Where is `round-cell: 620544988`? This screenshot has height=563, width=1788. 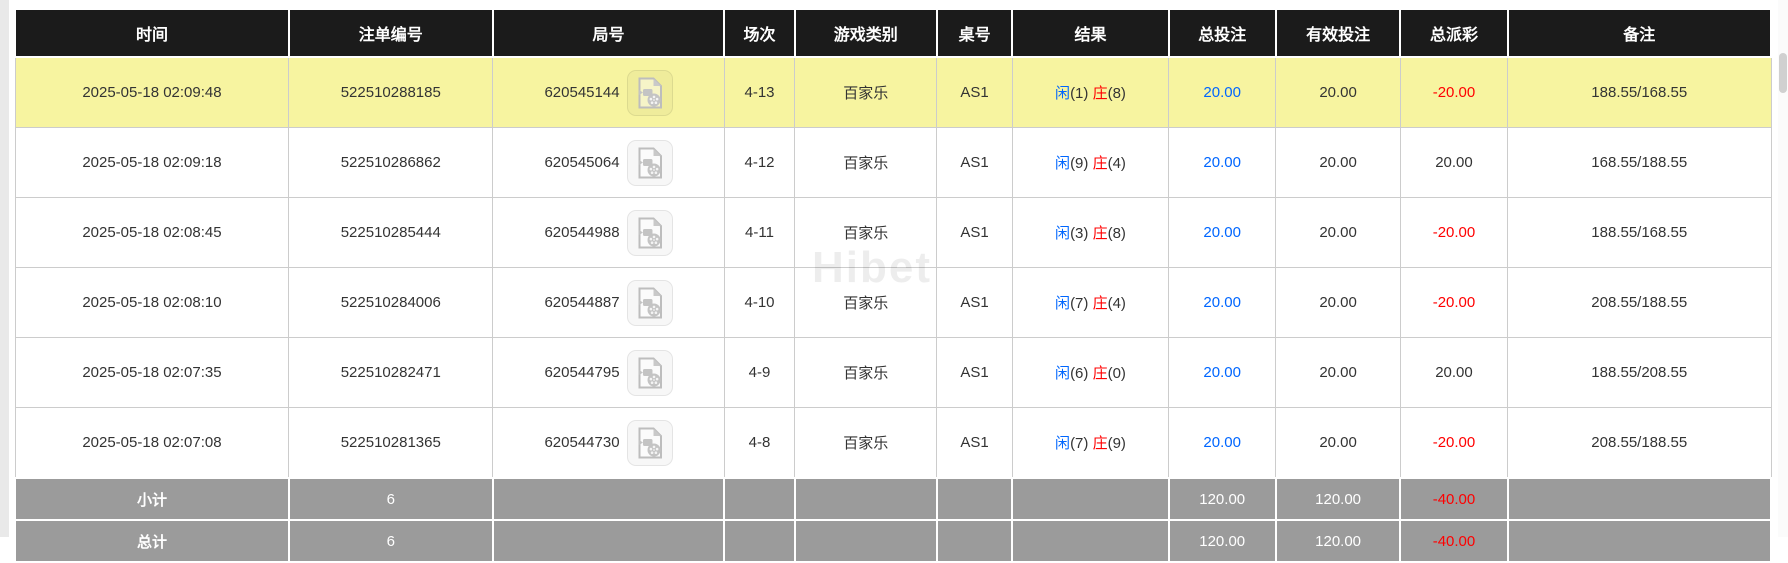
round-cell: 620544988 is located at coordinates (608, 232).